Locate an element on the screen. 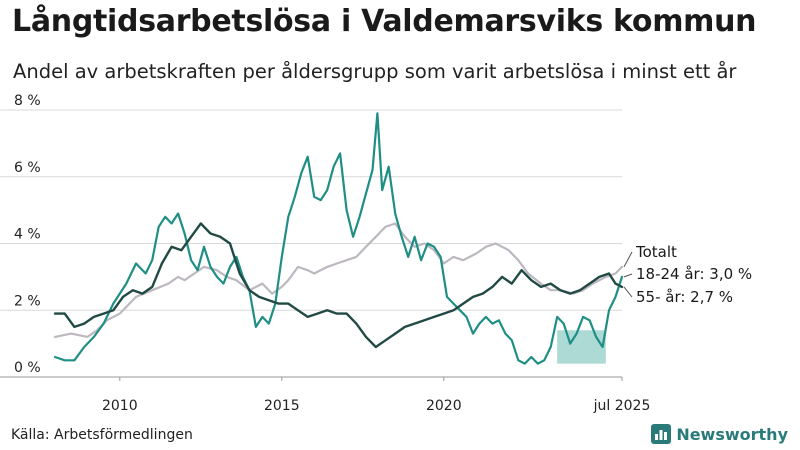  y-tick-label: 2 % is located at coordinates (27, 301).